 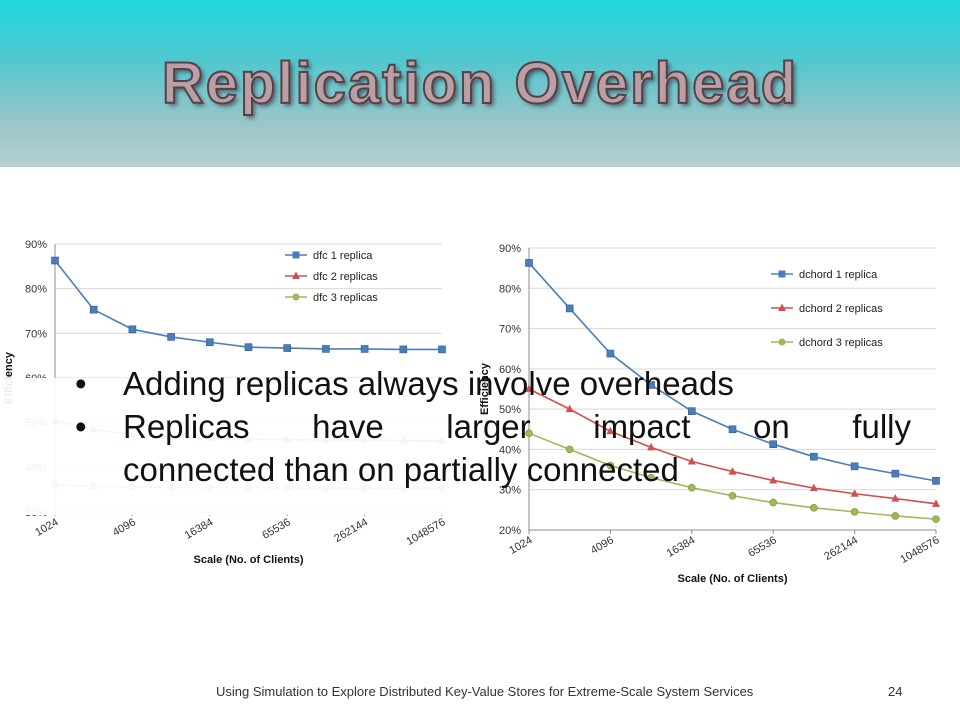 What do you see at coordinates (485, 388) in the screenshot?
I see `y-axis-label: Efficiency` at bounding box center [485, 388].